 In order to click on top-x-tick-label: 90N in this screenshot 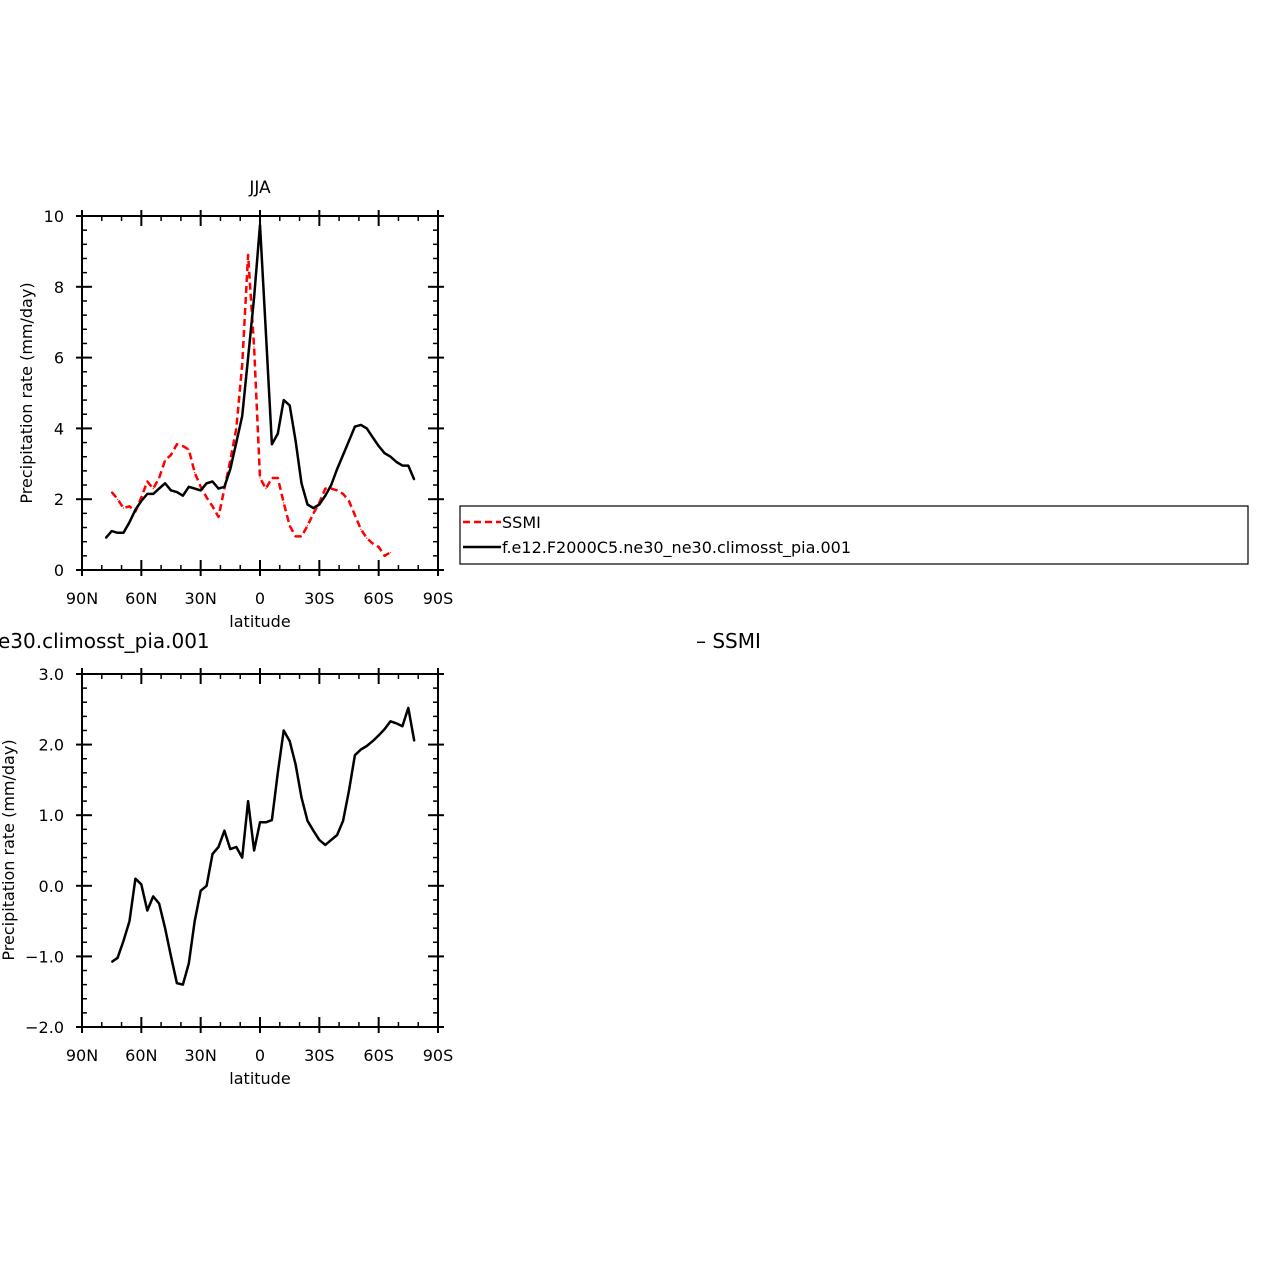, I will do `click(82, 598)`.